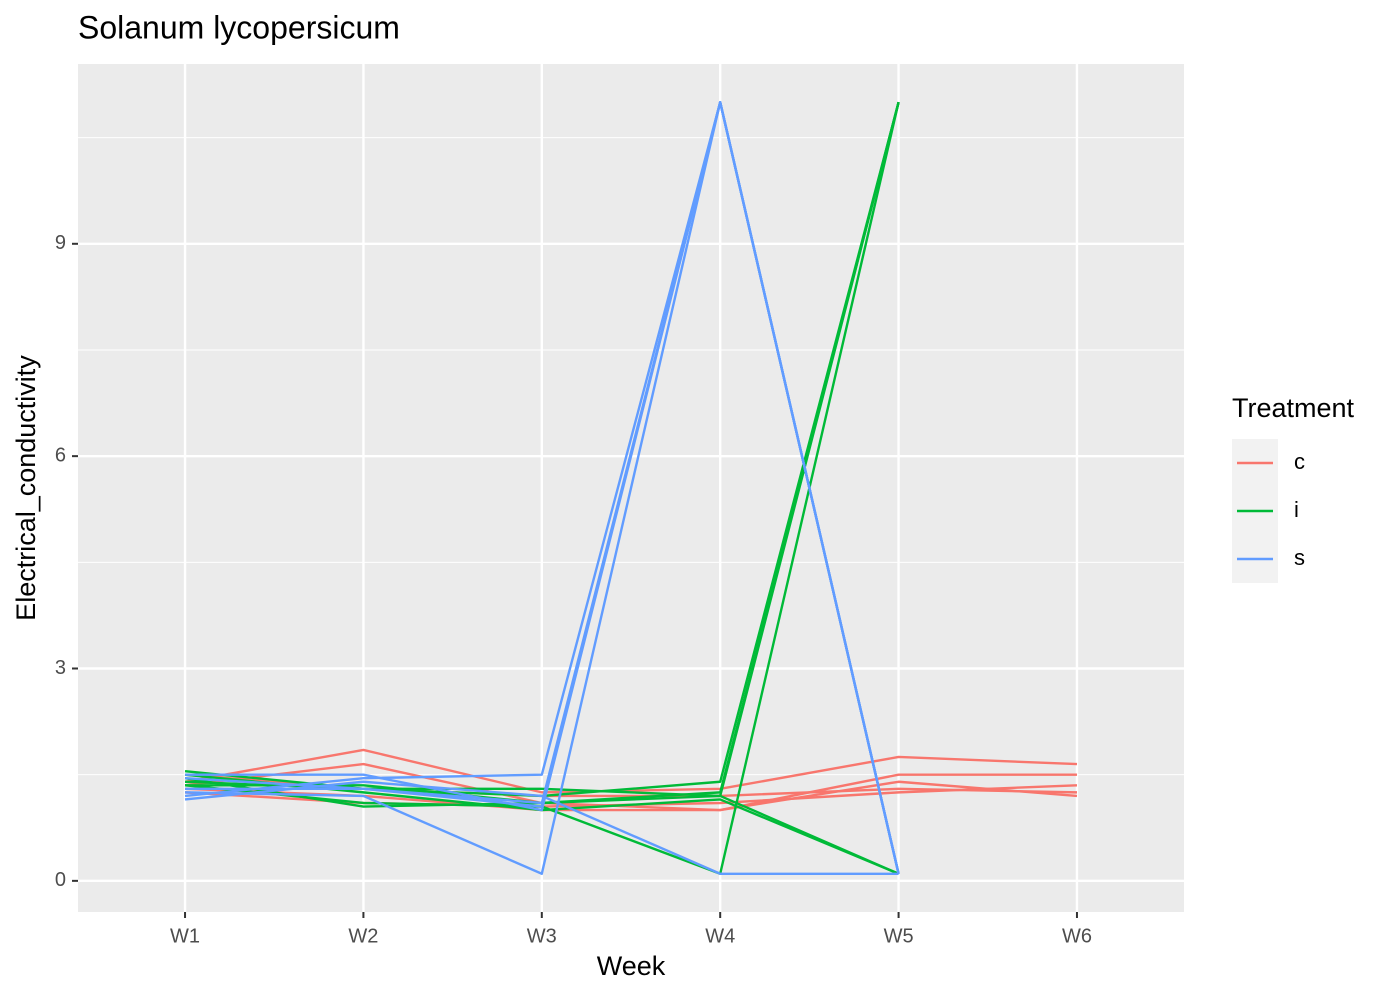 The image size is (1400, 1000). What do you see at coordinates (1296, 509) in the screenshot?
I see `legend-label: i` at bounding box center [1296, 509].